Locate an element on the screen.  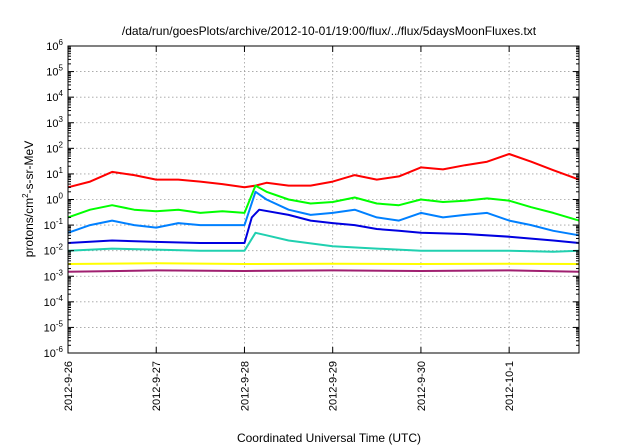
x-tick-label: 2012-10-1 is located at coordinates (510, 386).